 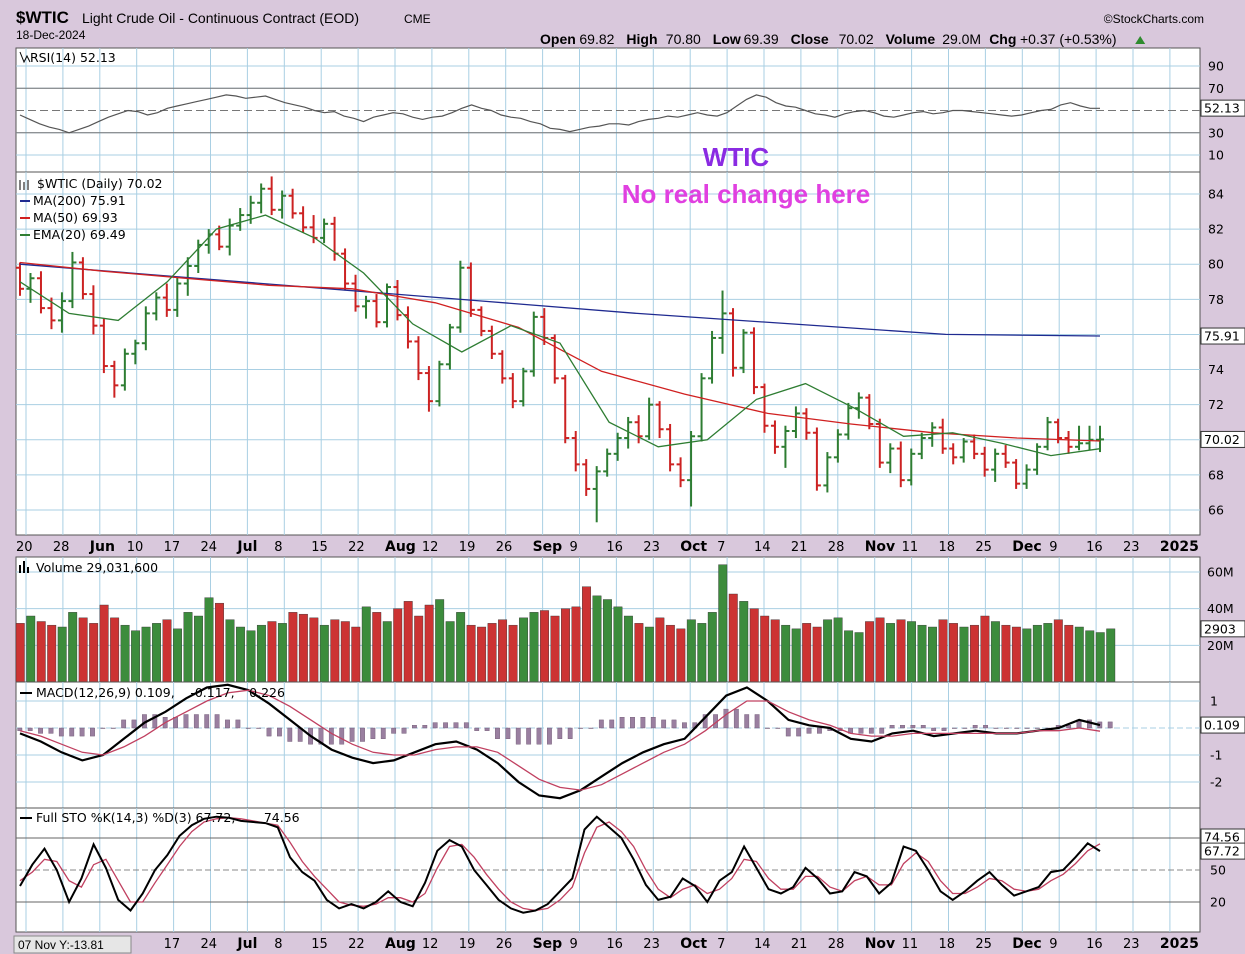 I want to click on macd-signal-line, so click(x=560, y=740).